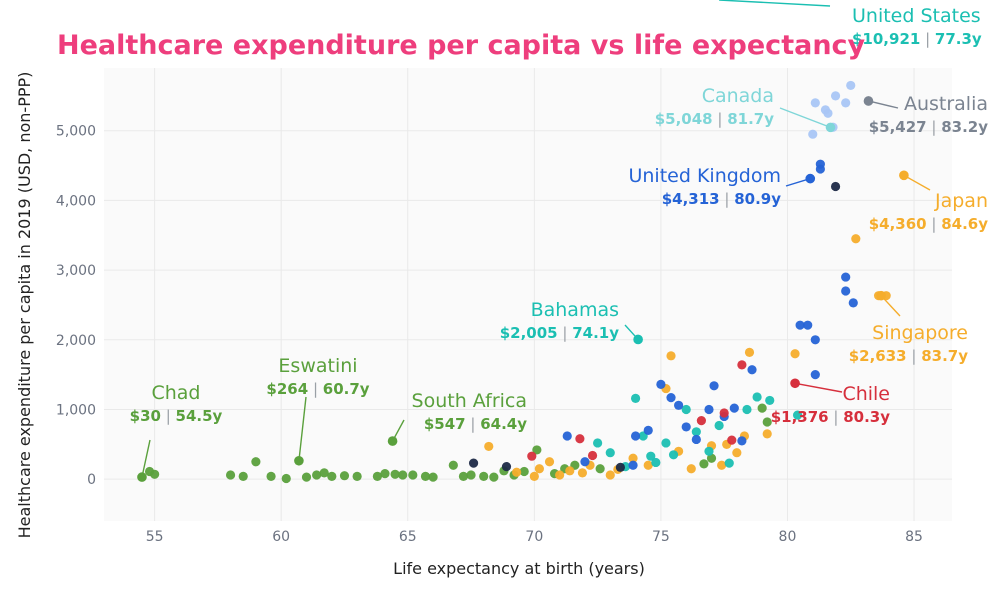  Describe the element at coordinates (866, 394) in the screenshot. I see `label-name-chile: Chile` at that location.